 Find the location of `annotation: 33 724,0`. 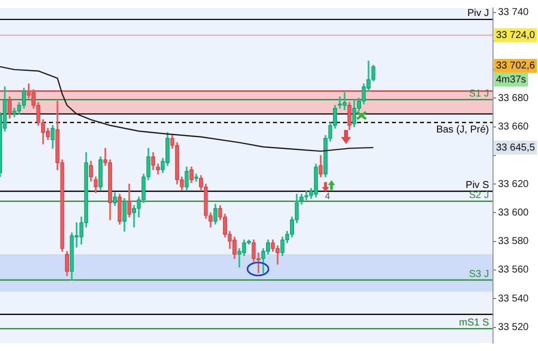

annotation: 33 724,0 is located at coordinates (516, 35).